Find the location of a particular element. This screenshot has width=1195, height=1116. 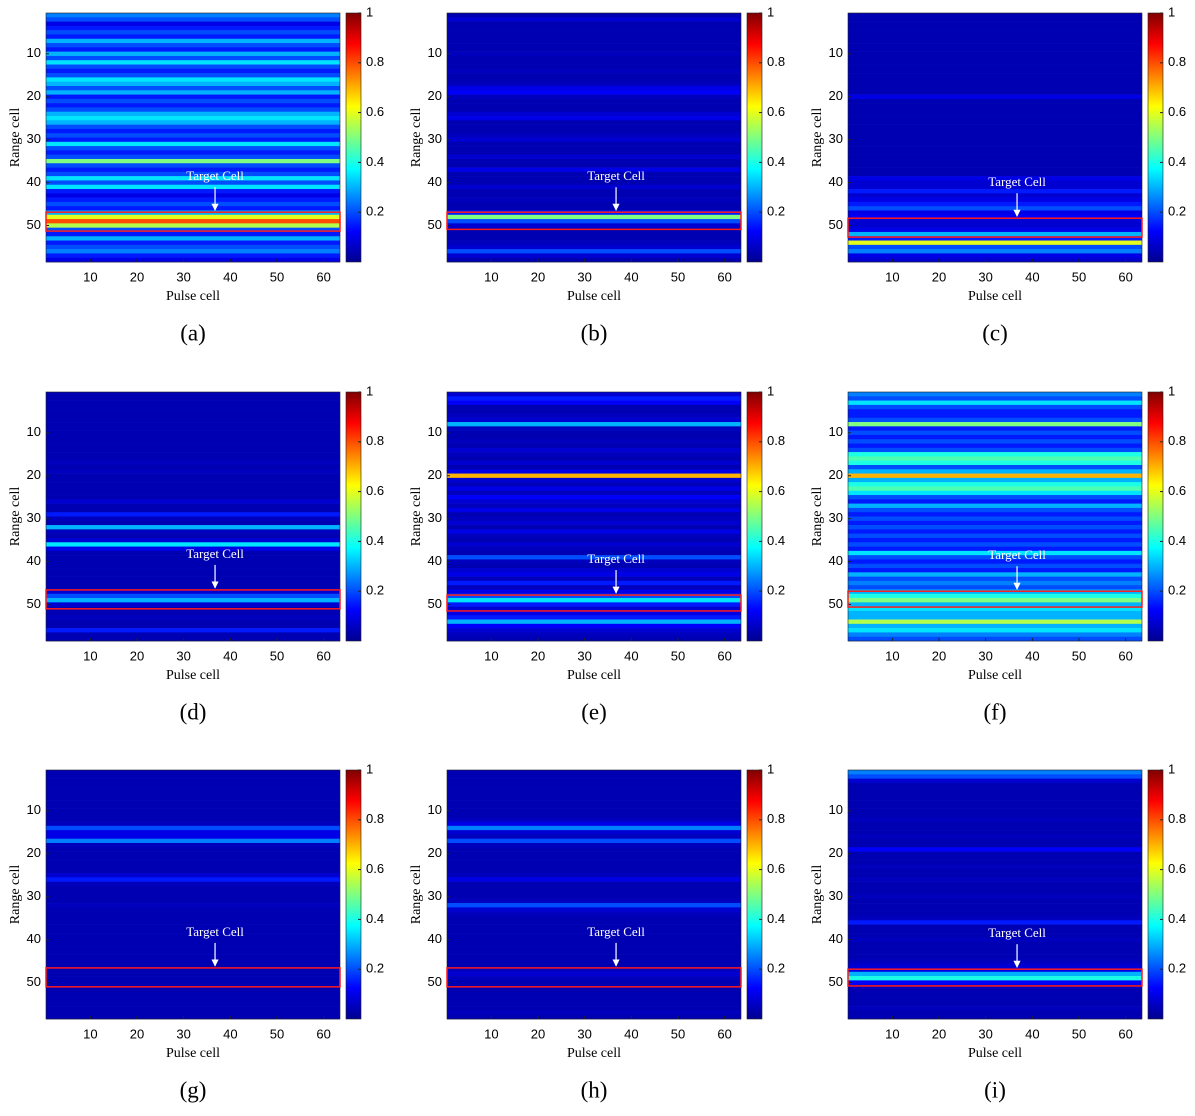

plot-frame is located at coordinates (594, 516).